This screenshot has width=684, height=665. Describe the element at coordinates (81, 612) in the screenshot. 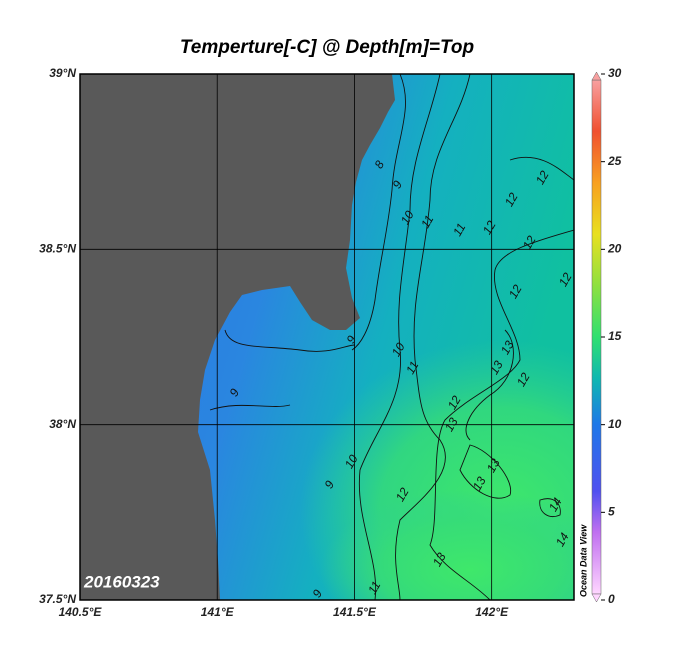

I see `x-tick-label: 140.5°E` at that location.